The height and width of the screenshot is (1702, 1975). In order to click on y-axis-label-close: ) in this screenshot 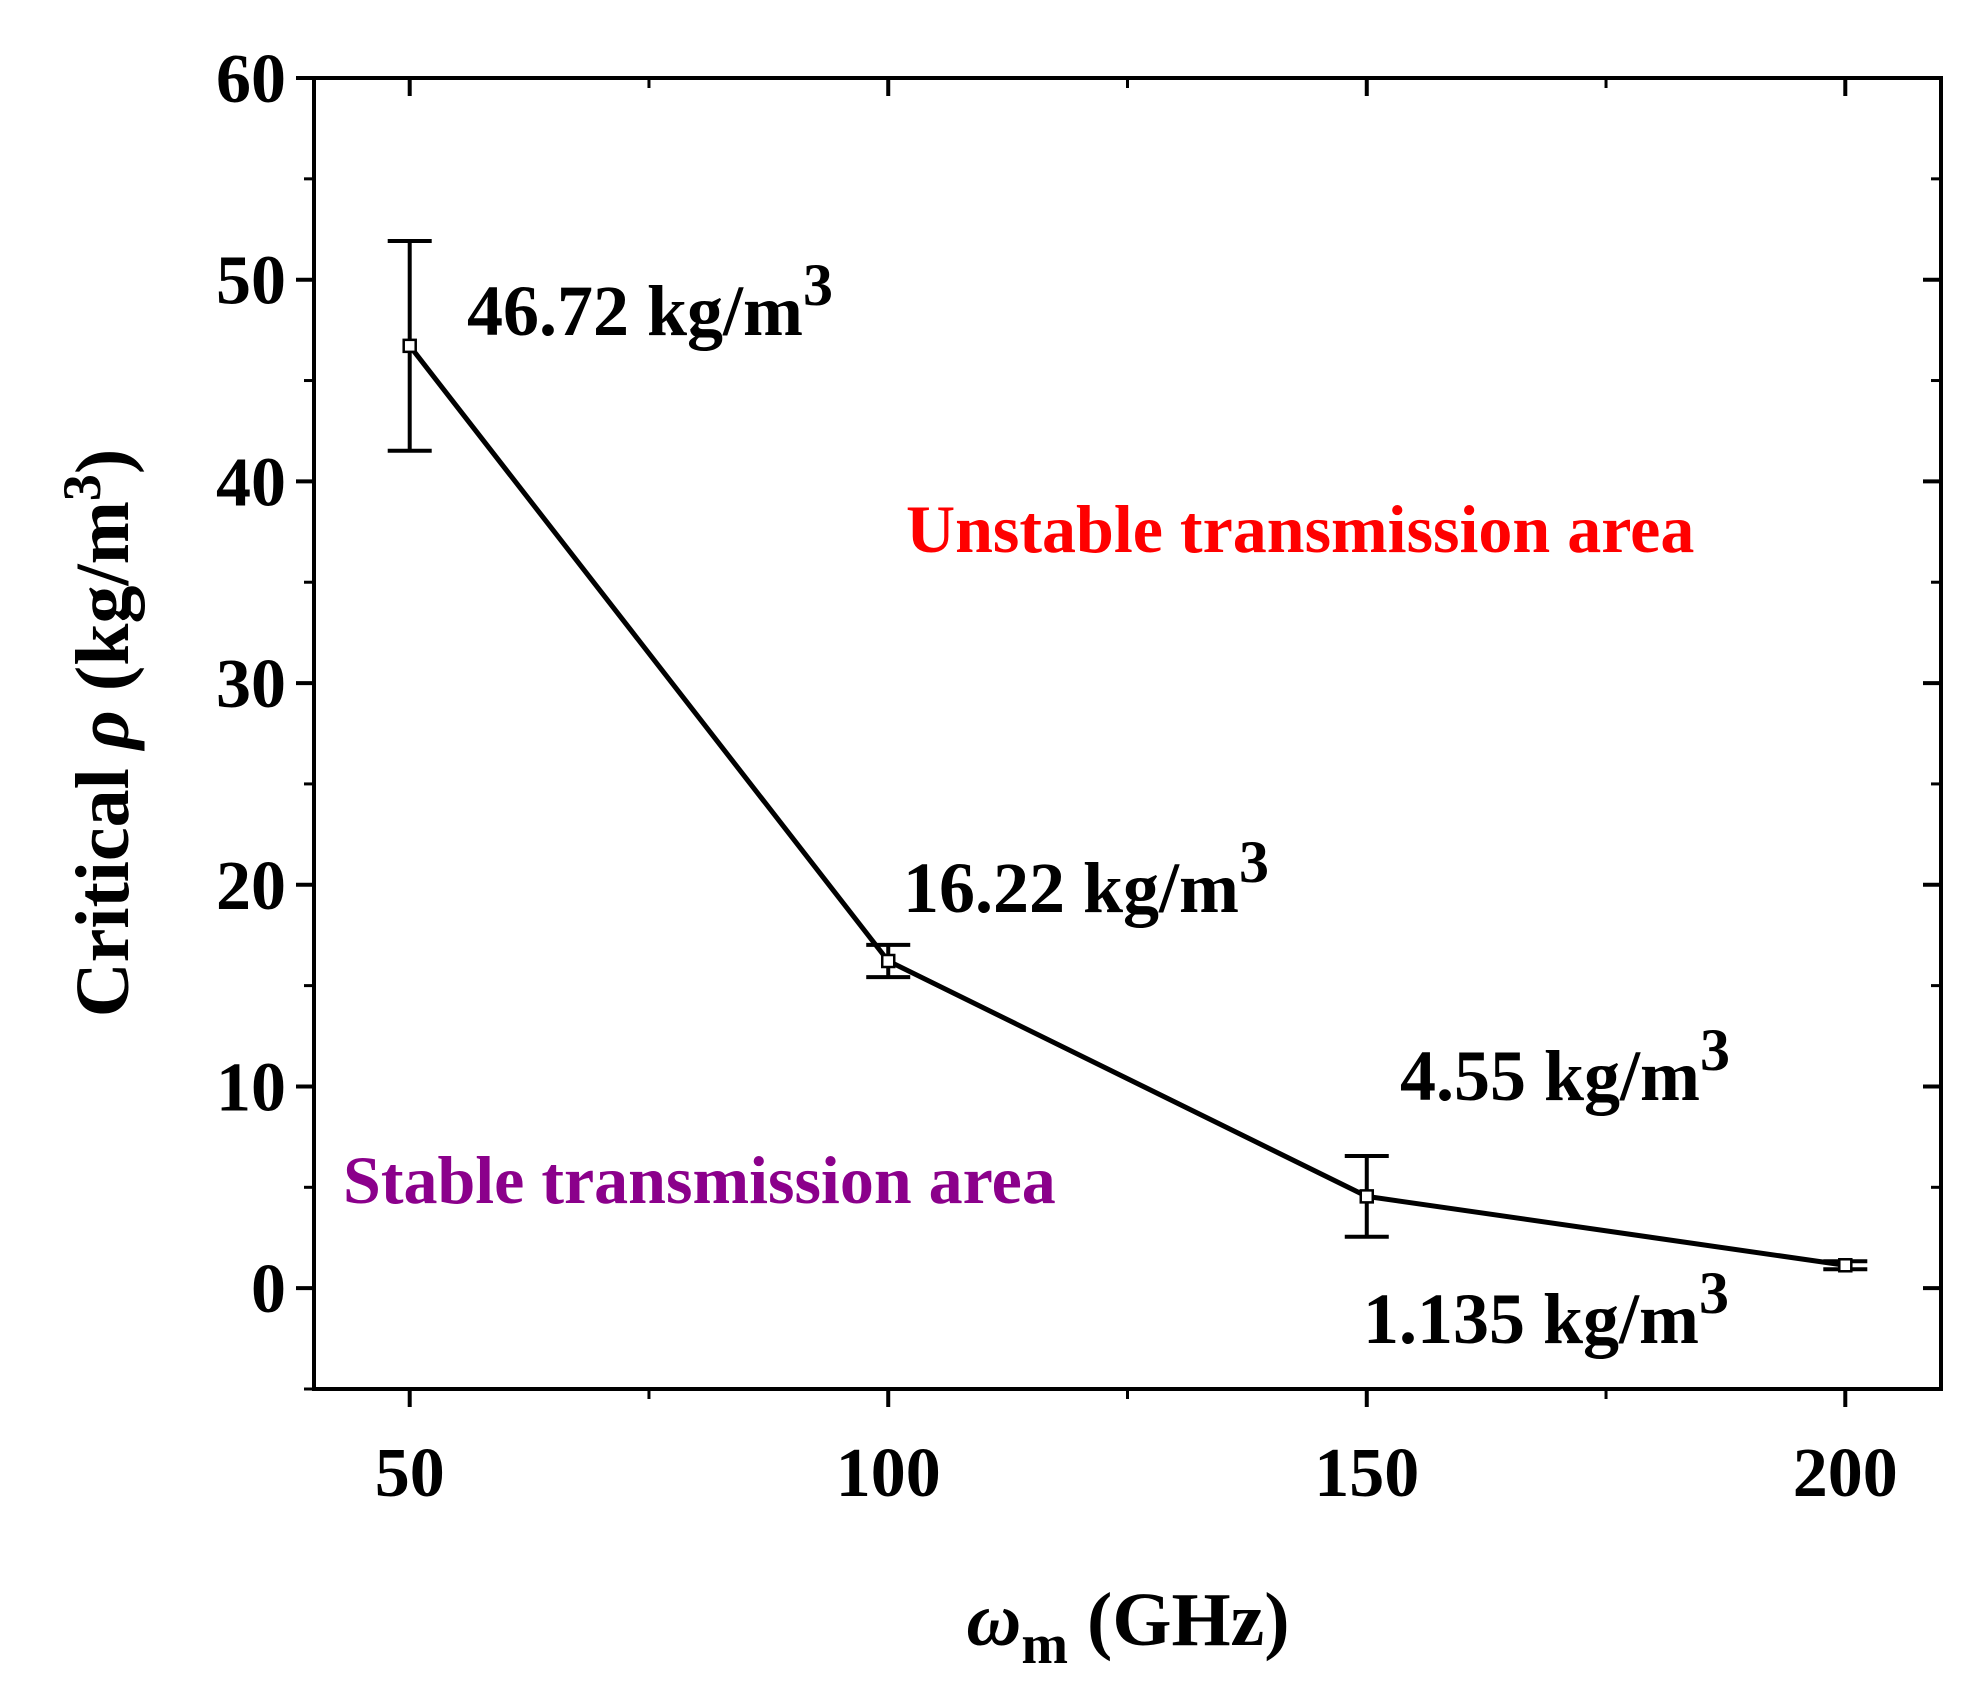, I will do `click(103, 461)`.